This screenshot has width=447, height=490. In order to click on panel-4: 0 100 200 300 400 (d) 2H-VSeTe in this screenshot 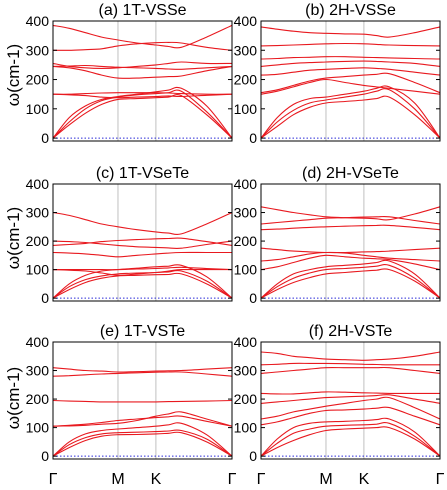, I will do `click(337, 235)`.